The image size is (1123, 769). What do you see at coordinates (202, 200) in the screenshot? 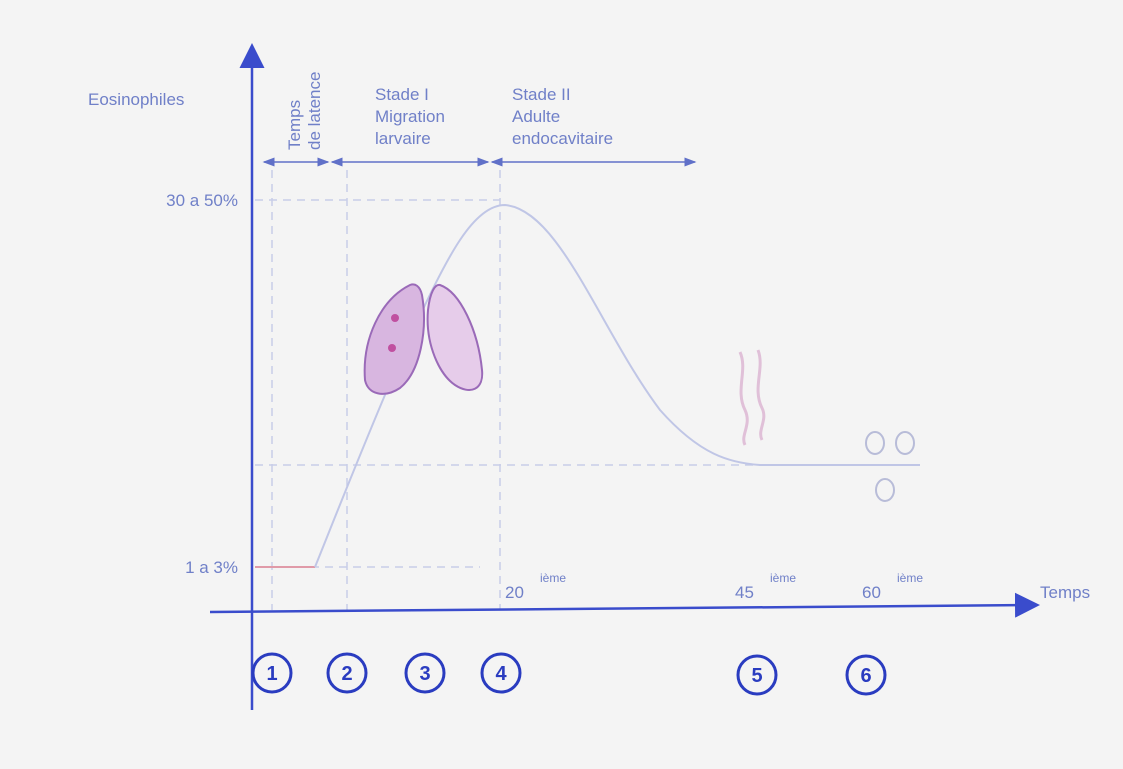
I see `level-label: 30 a 50%` at bounding box center [202, 200].